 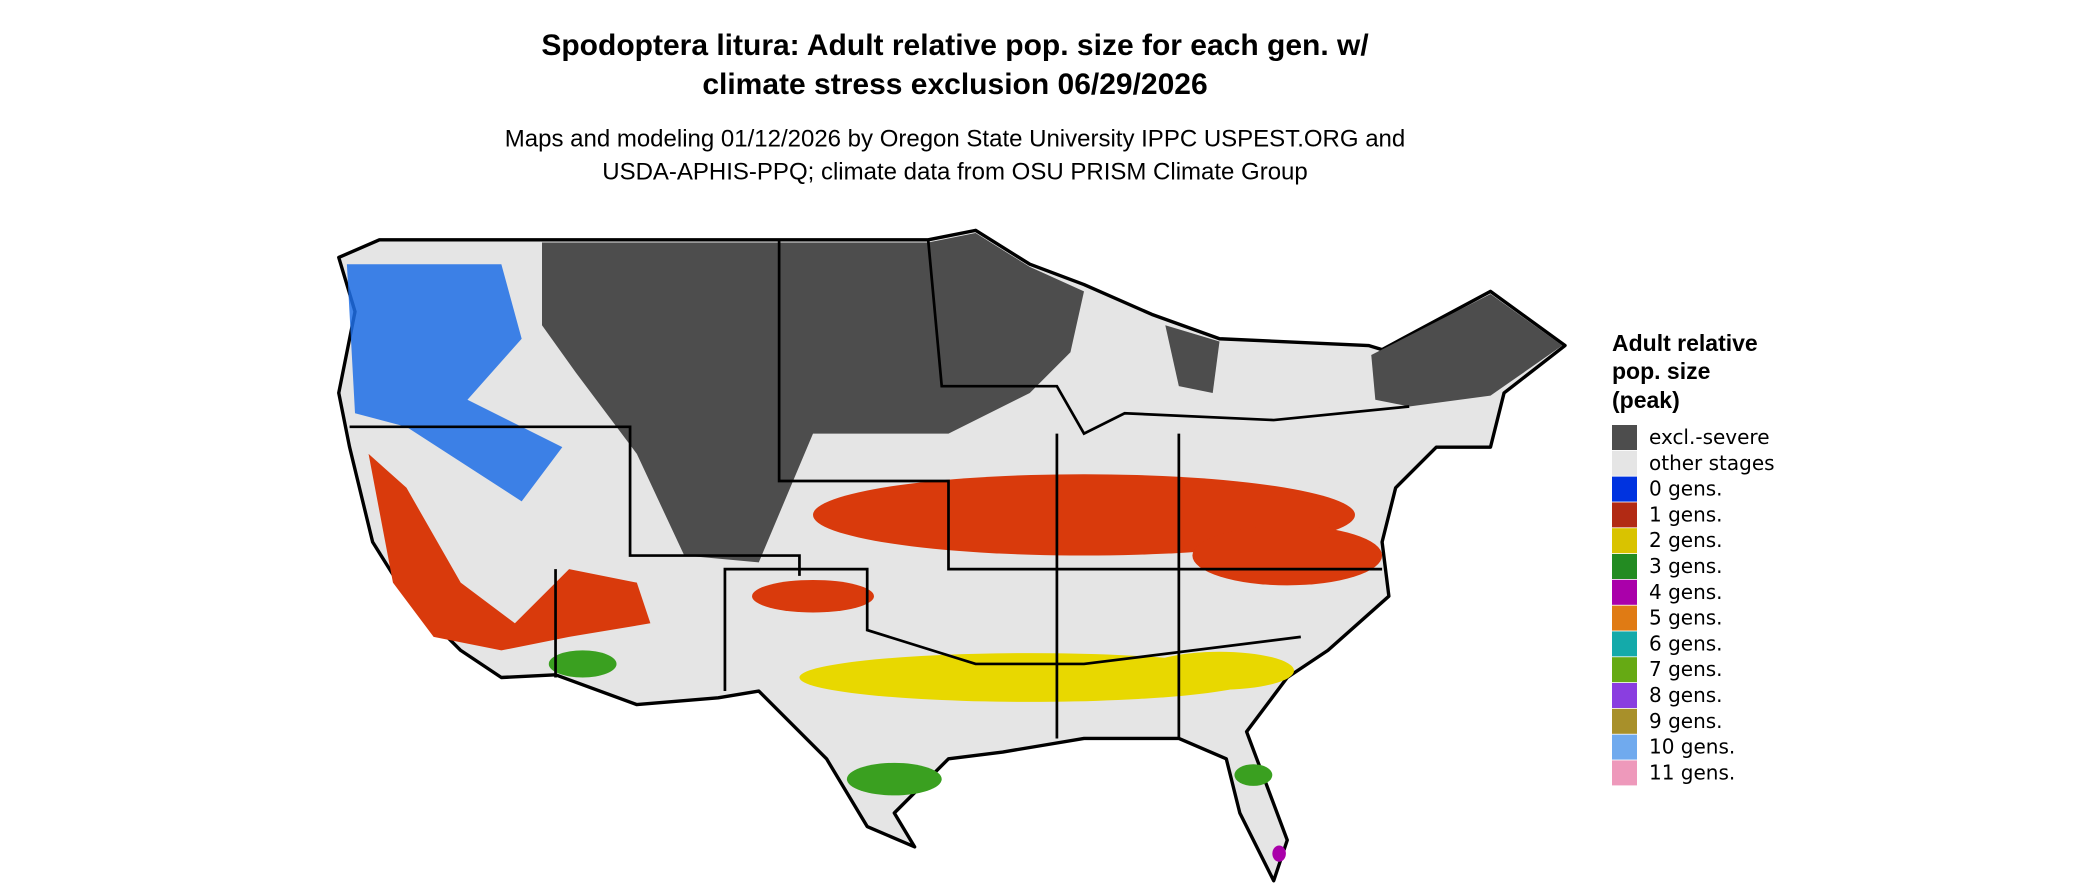 What do you see at coordinates (1692, 772) in the screenshot?
I see `legend-label: 11 gens.` at bounding box center [1692, 772].